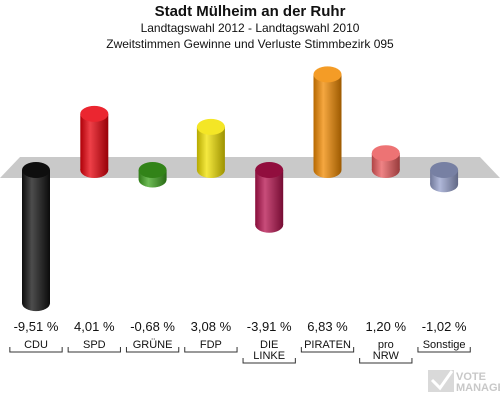 Image resolution: width=500 pixels, height=400 pixels. I want to click on zero-baseline-band, so click(250, 167).